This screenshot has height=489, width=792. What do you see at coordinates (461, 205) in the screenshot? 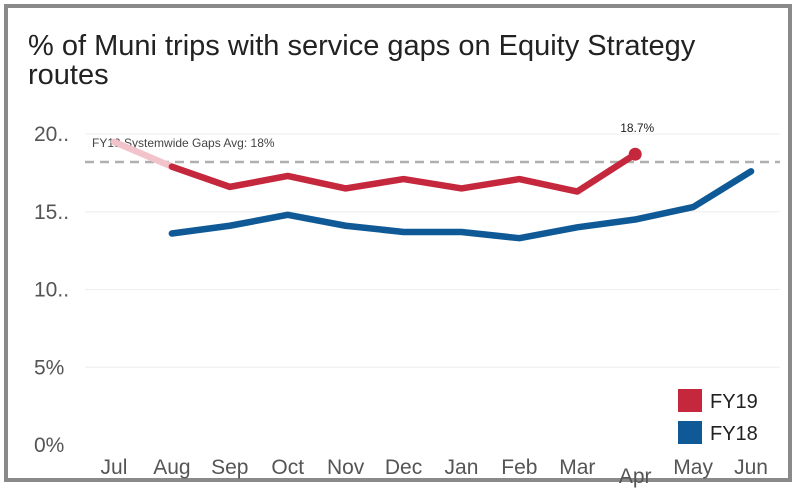
I see `series-line-fy18` at bounding box center [461, 205].